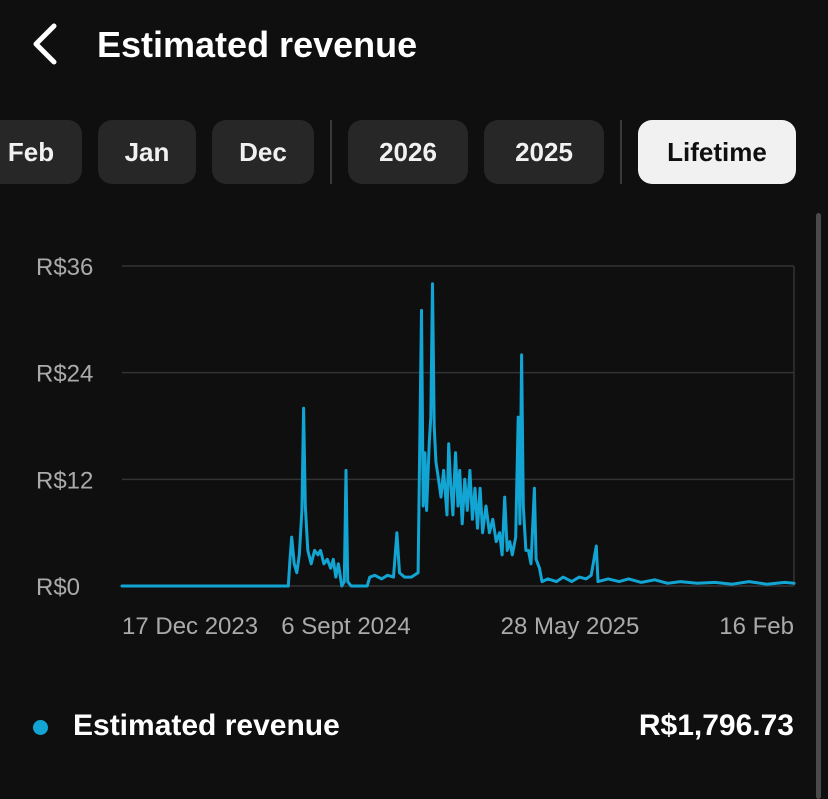 This screenshot has width=828, height=799. I want to click on chip-jan: Jan, so click(147, 152).